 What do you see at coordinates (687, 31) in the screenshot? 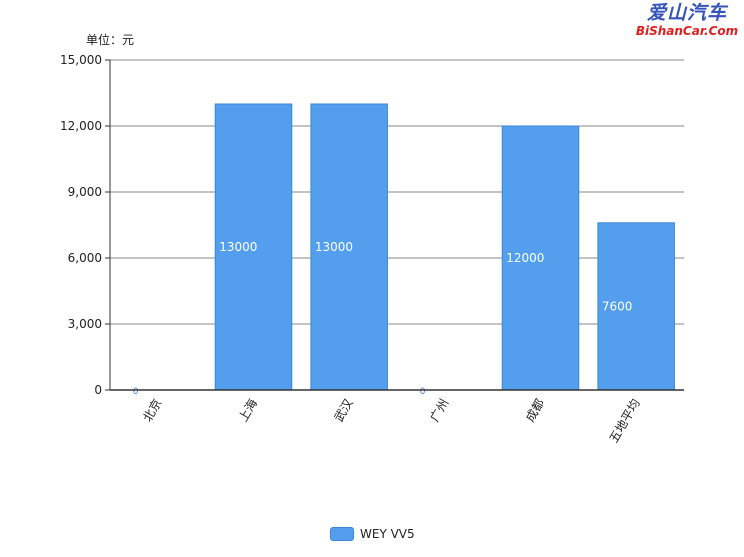
I see `watermark-text-en: BiShanCar.Com` at bounding box center [687, 31].